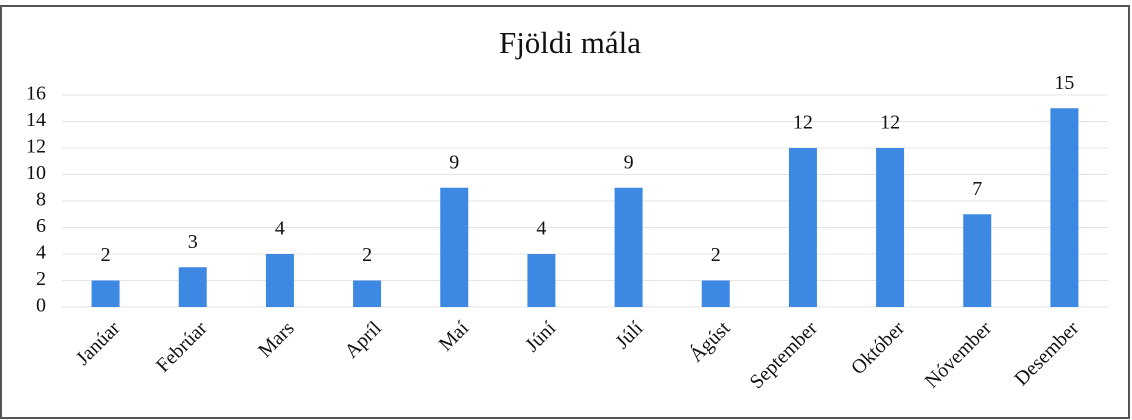 The height and width of the screenshot is (420, 1132). Describe the element at coordinates (36, 120) in the screenshot. I see `y-tick-label: 14` at that location.